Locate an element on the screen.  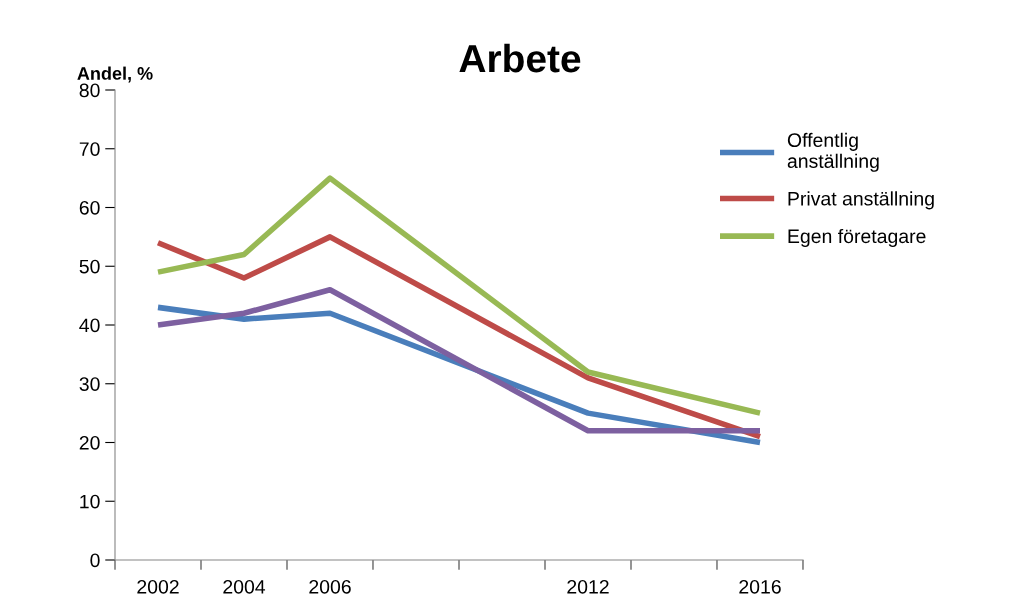
legend-label: Offentlig anställning is located at coordinates (833, 152).